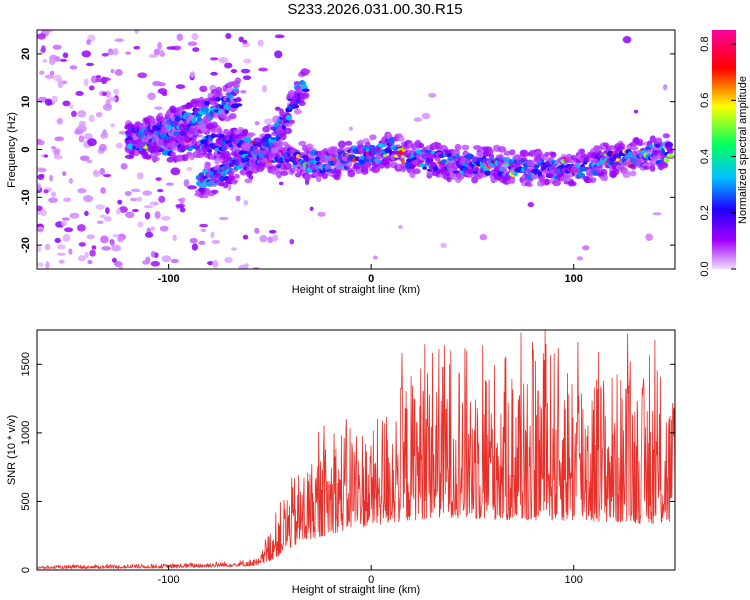 This screenshot has height=600, width=750. I want to click on spectrogram-y-tick-label: -20, so click(26, 245).